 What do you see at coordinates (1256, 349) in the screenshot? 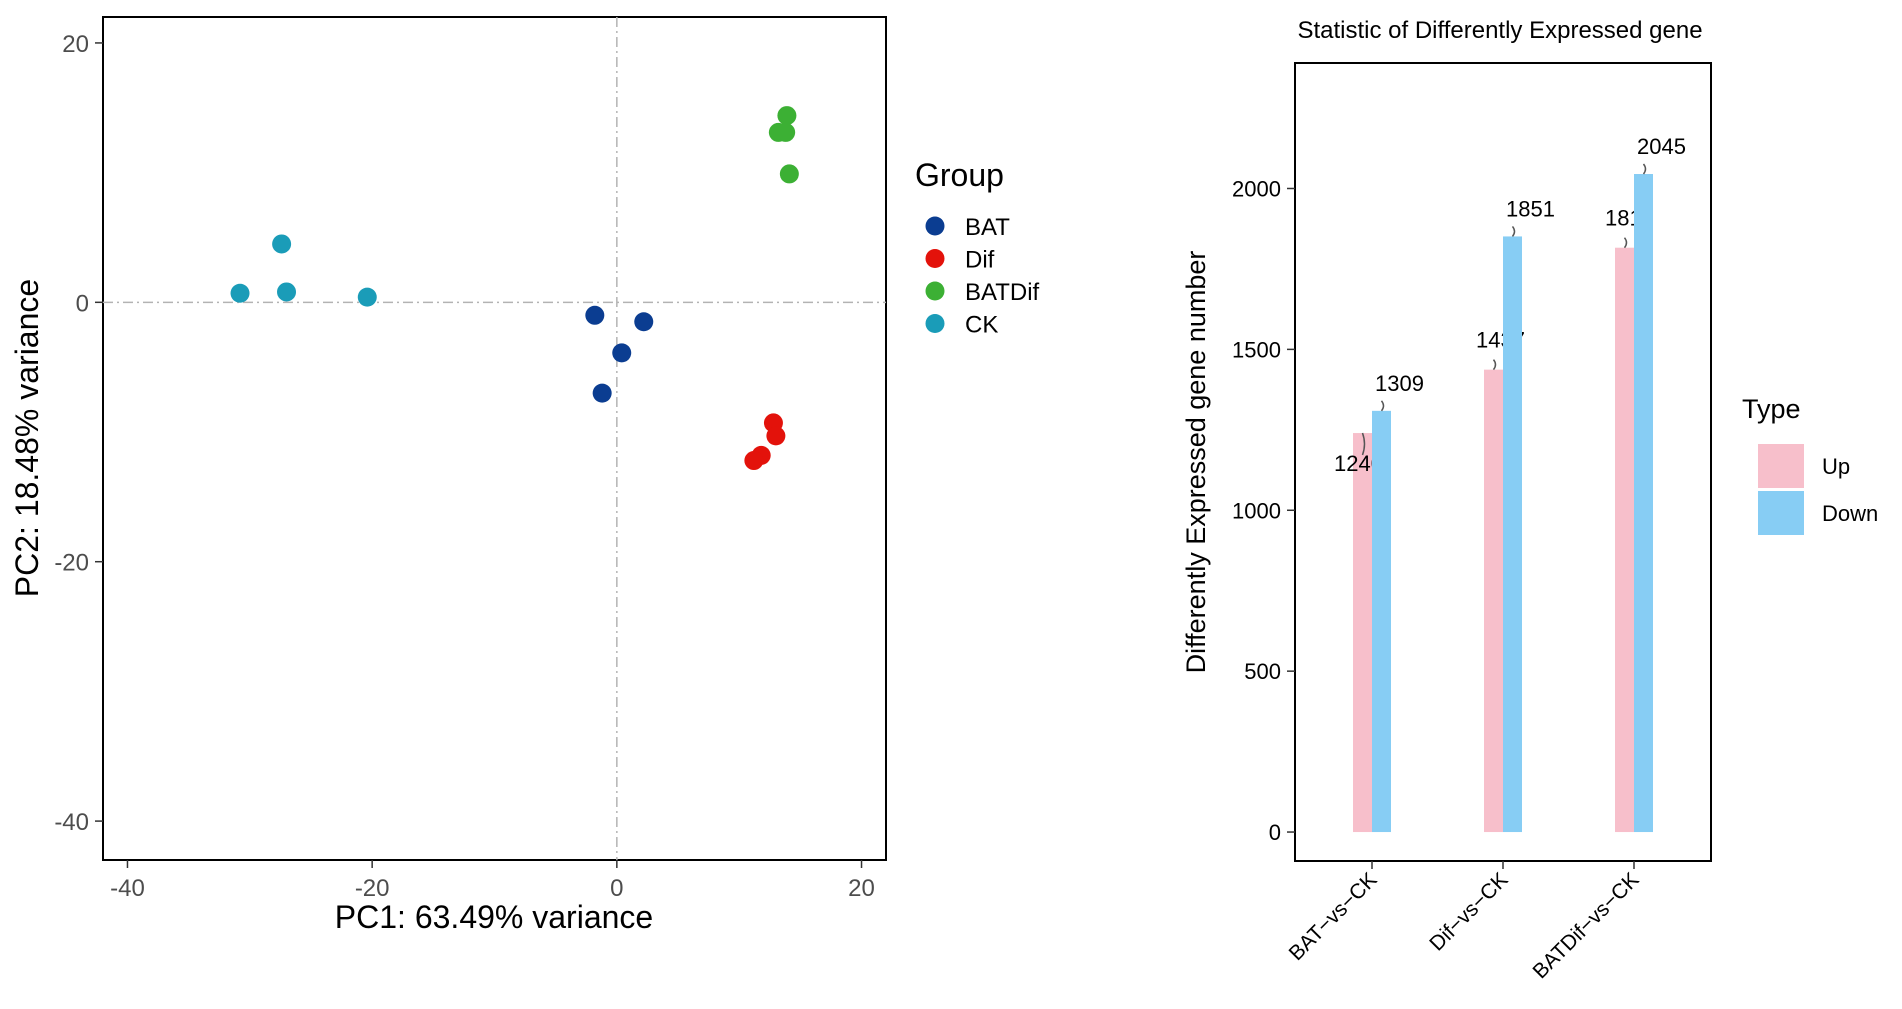
I see `bar-y-tick-label: 1500` at bounding box center [1256, 349].